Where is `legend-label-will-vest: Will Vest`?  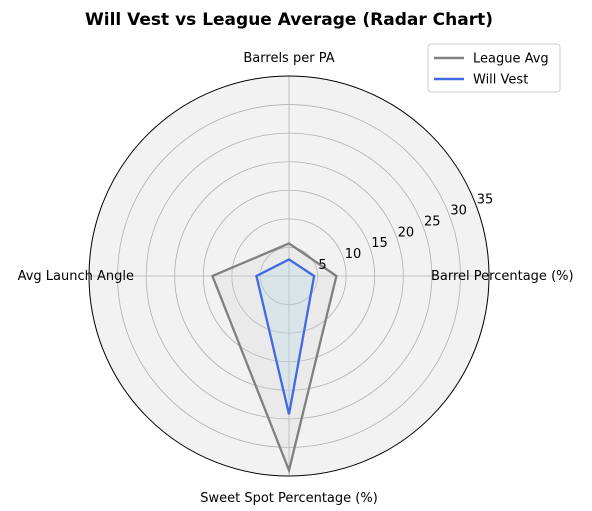 legend-label-will-vest: Will Vest is located at coordinates (500, 80).